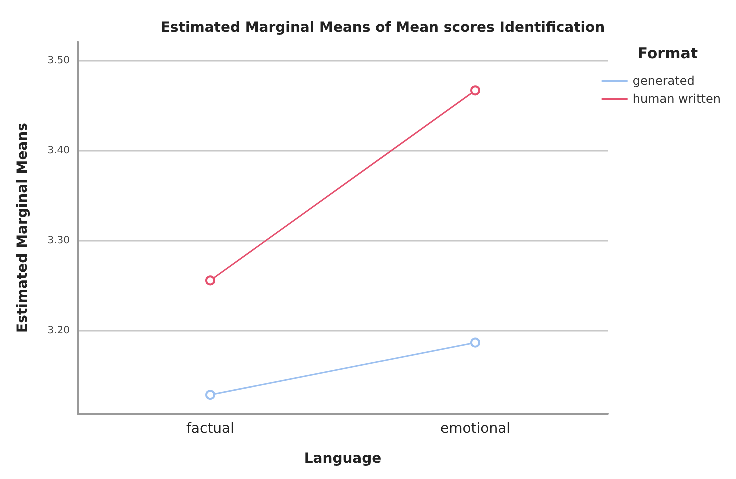  What do you see at coordinates (59, 150) in the screenshot?
I see `y-tick-label: 3.40` at bounding box center [59, 150].